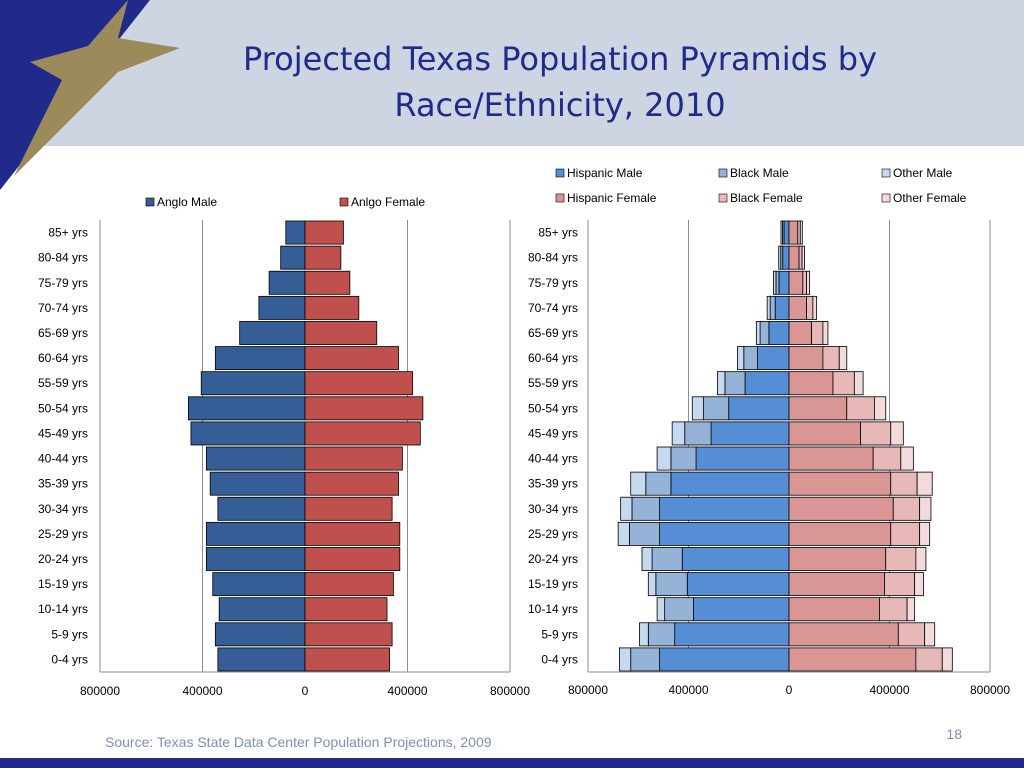 The height and width of the screenshot is (768, 1024). Describe the element at coordinates (63, 283) in the screenshot. I see `category-label: 75-79 yrs` at that location.